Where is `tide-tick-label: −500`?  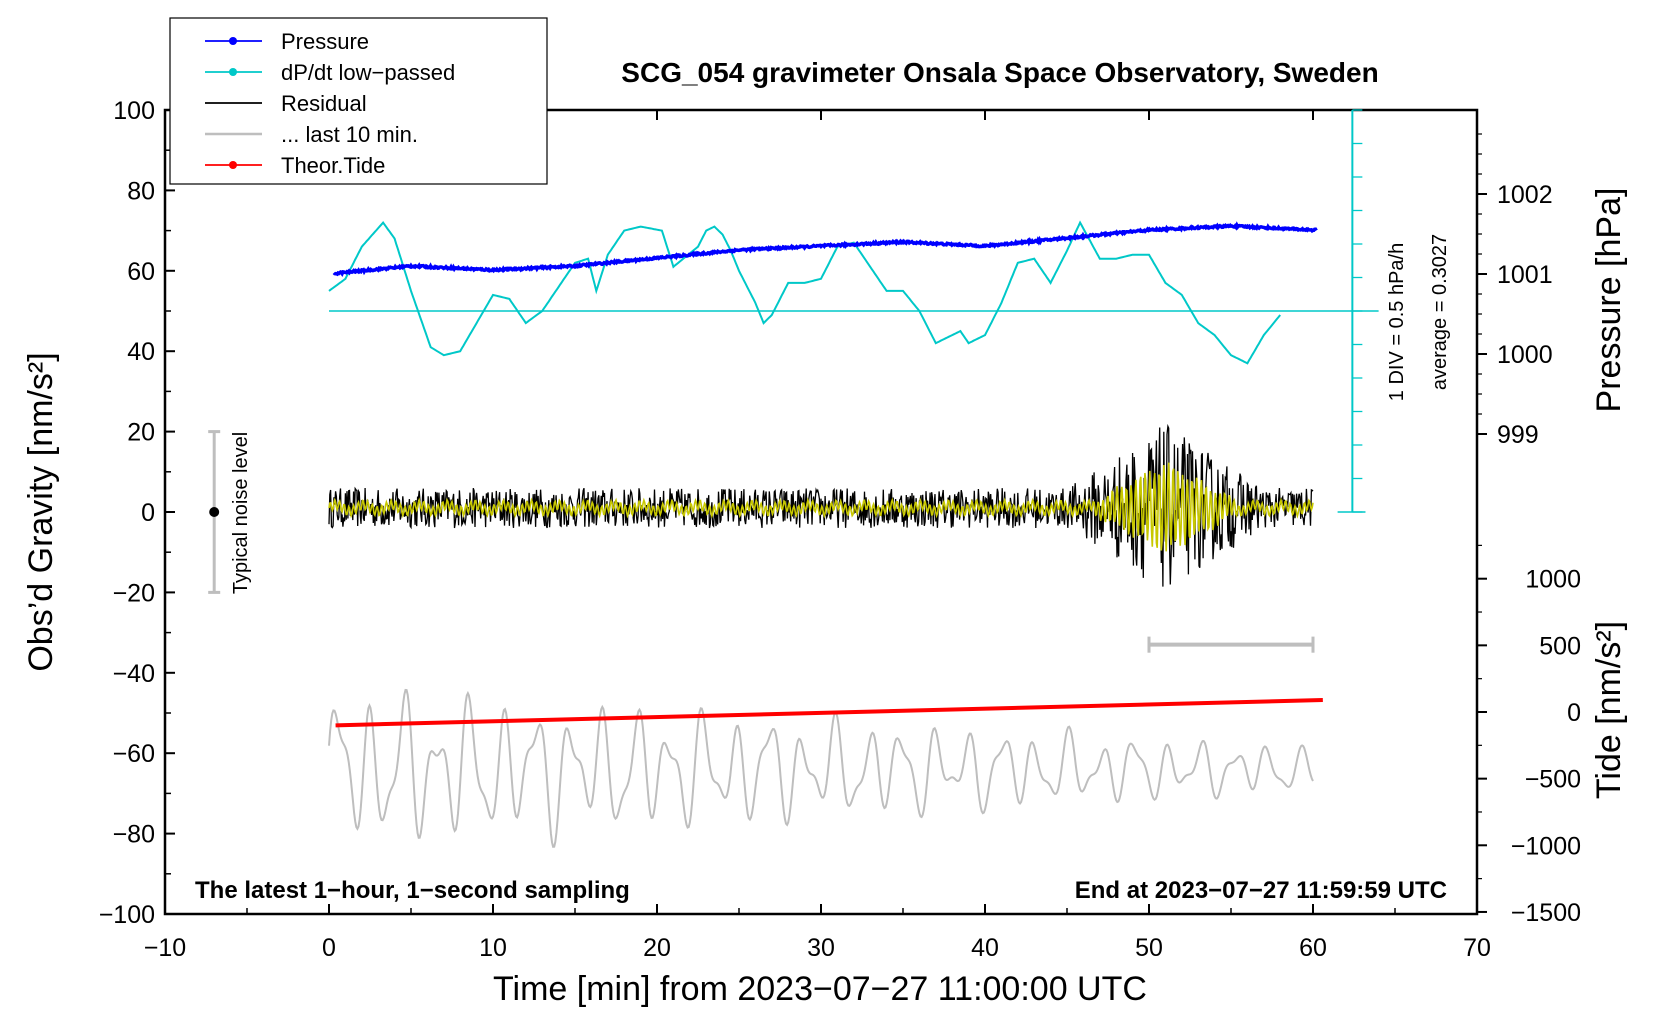 tide-tick-label: −500 is located at coordinates (1553, 780).